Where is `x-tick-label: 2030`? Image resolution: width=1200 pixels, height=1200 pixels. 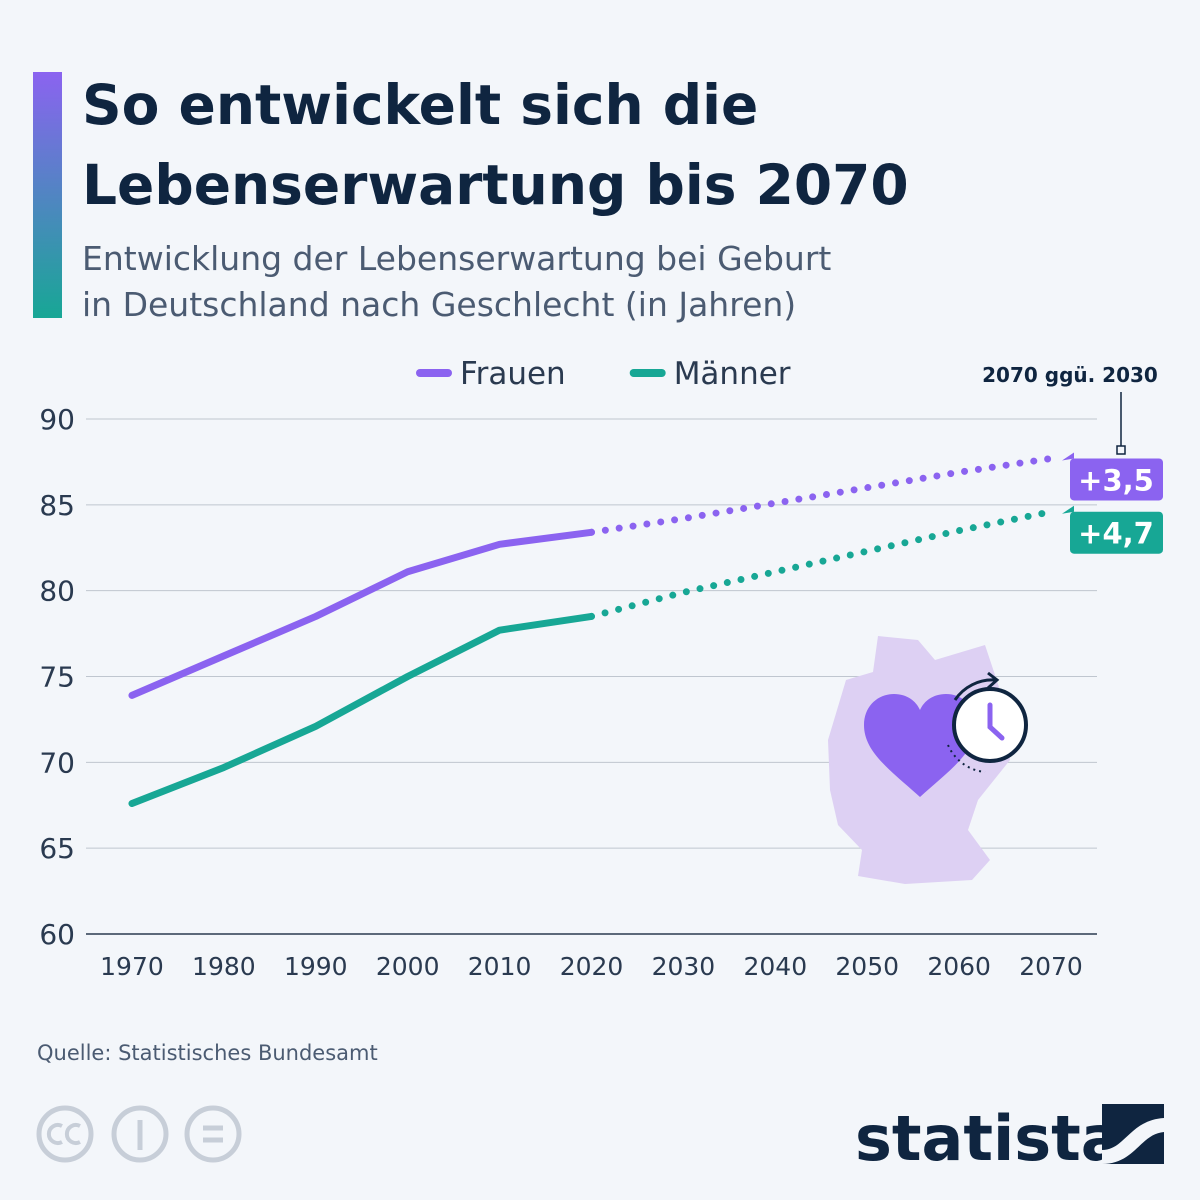
x-tick-label: 2030 is located at coordinates (684, 966).